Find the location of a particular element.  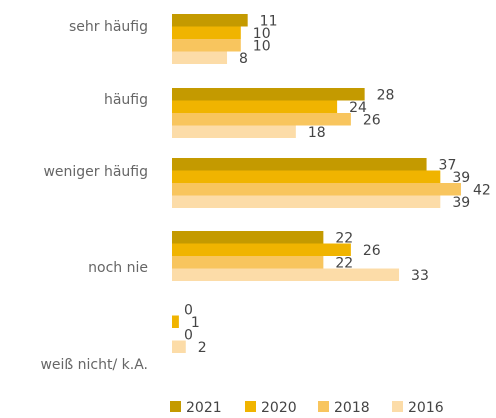

value-label: 18 is located at coordinates (317, 133).